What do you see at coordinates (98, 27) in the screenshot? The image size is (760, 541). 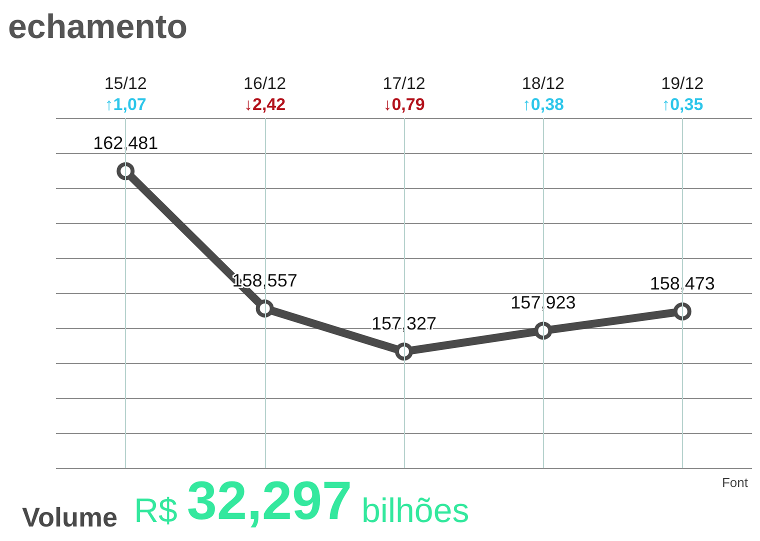 I see `chart-title: echamento` at bounding box center [98, 27].